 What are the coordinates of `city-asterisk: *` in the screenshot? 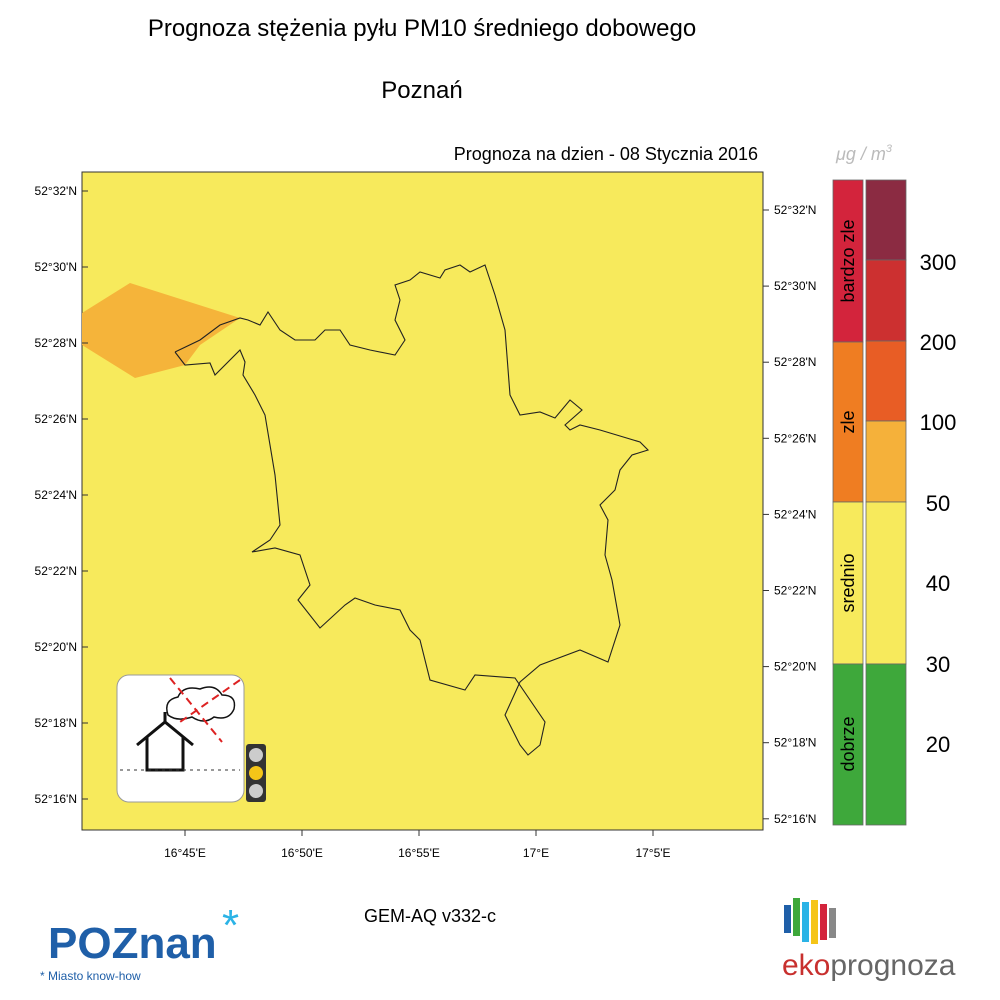 It's located at (230, 925).